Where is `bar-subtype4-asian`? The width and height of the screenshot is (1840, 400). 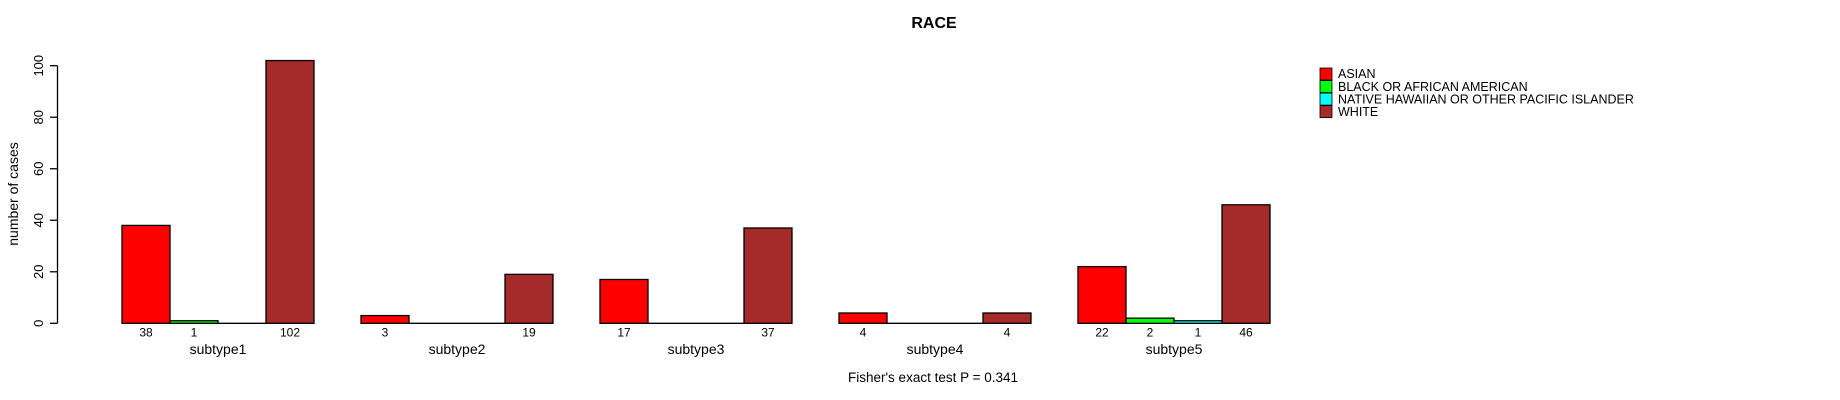
bar-subtype4-asian is located at coordinates (863, 318).